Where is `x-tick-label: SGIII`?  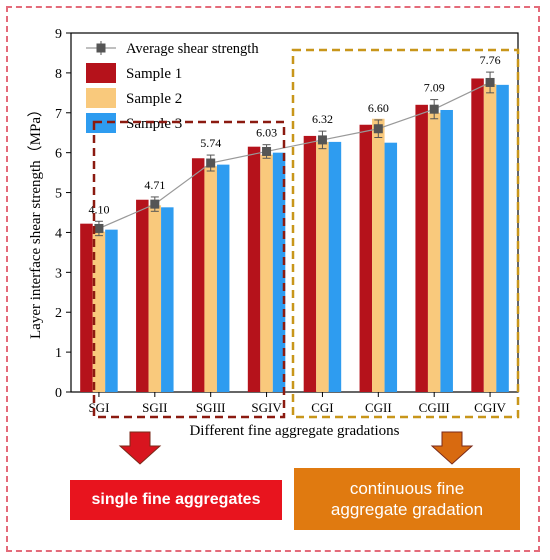
x-tick-label: SGIII is located at coordinates (211, 407).